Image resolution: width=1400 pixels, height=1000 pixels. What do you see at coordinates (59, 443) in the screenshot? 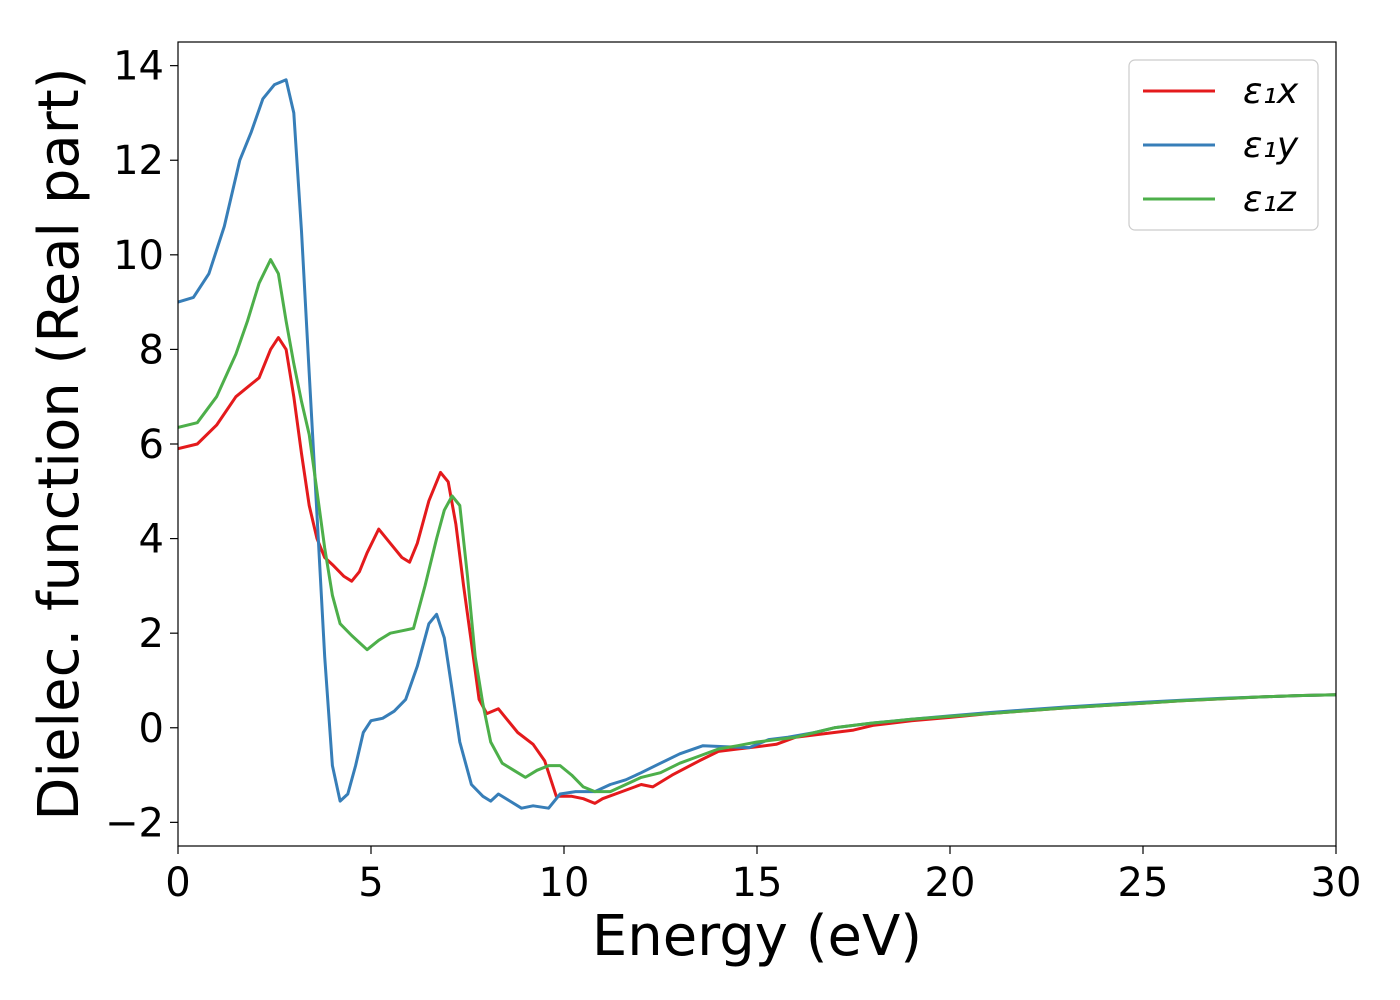
I see `y-axis-label: Dielec. function (Real part)` at bounding box center [59, 443].